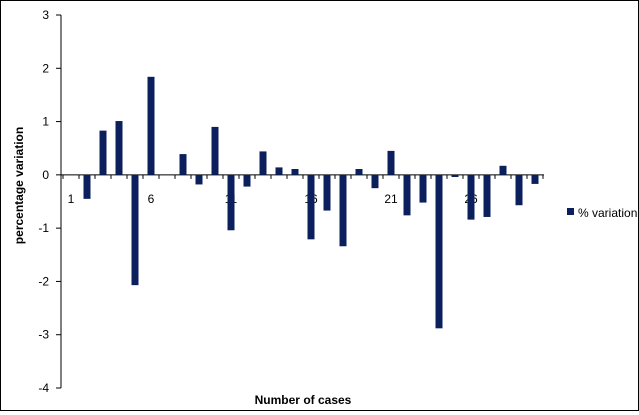  What do you see at coordinates (151, 199) in the screenshot?
I see `x-tick-label: 6` at bounding box center [151, 199].